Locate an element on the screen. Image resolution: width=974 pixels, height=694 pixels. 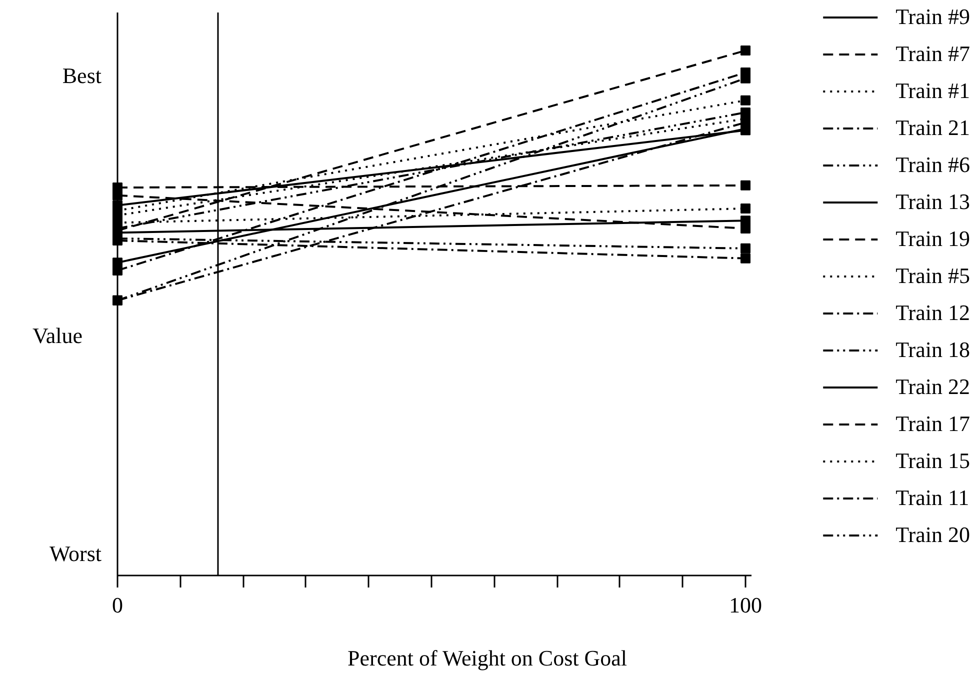
legend-label: Train 18 is located at coordinates (933, 350).